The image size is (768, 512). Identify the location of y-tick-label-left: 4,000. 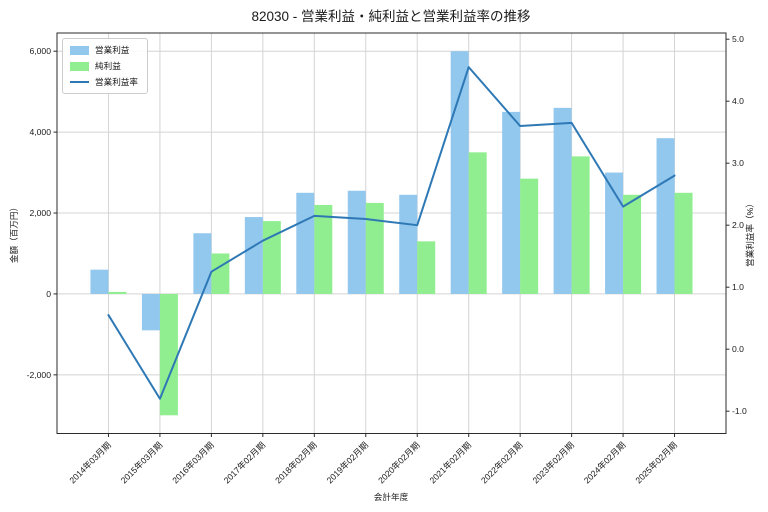
(40, 132).